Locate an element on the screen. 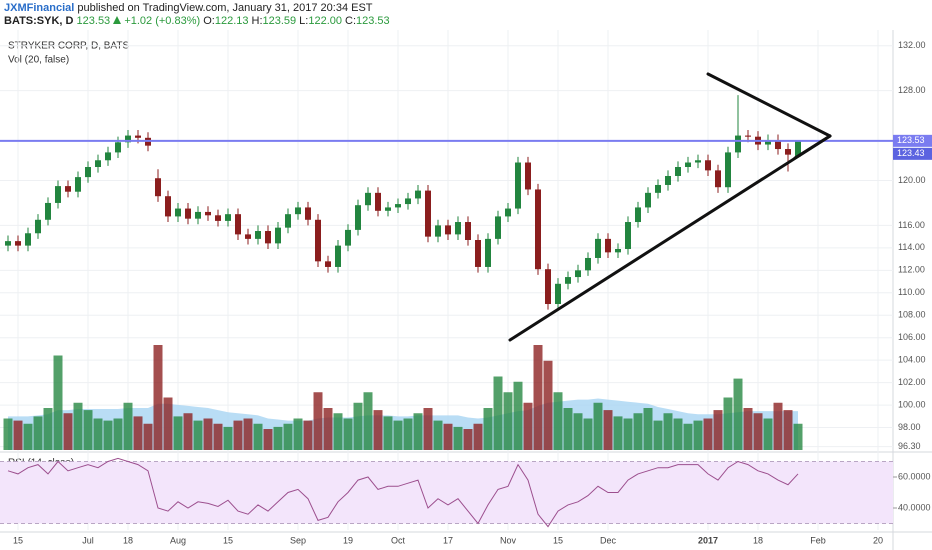 This screenshot has height=550, width=932. rsi-tick-label: 60.0000 is located at coordinates (914, 476).